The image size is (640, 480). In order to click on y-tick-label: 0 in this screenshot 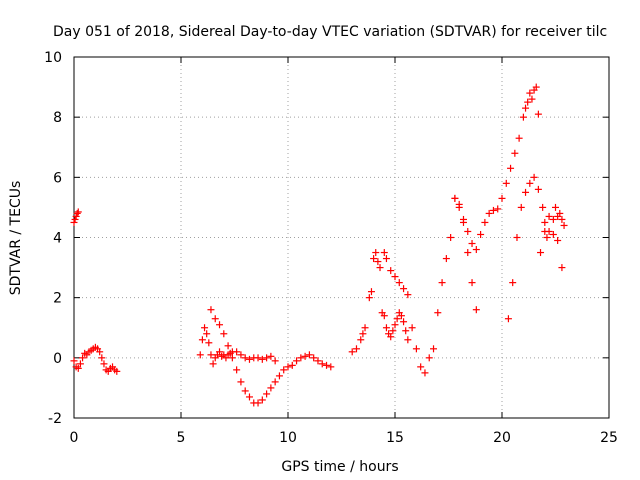, I will do `click(57, 359)`.